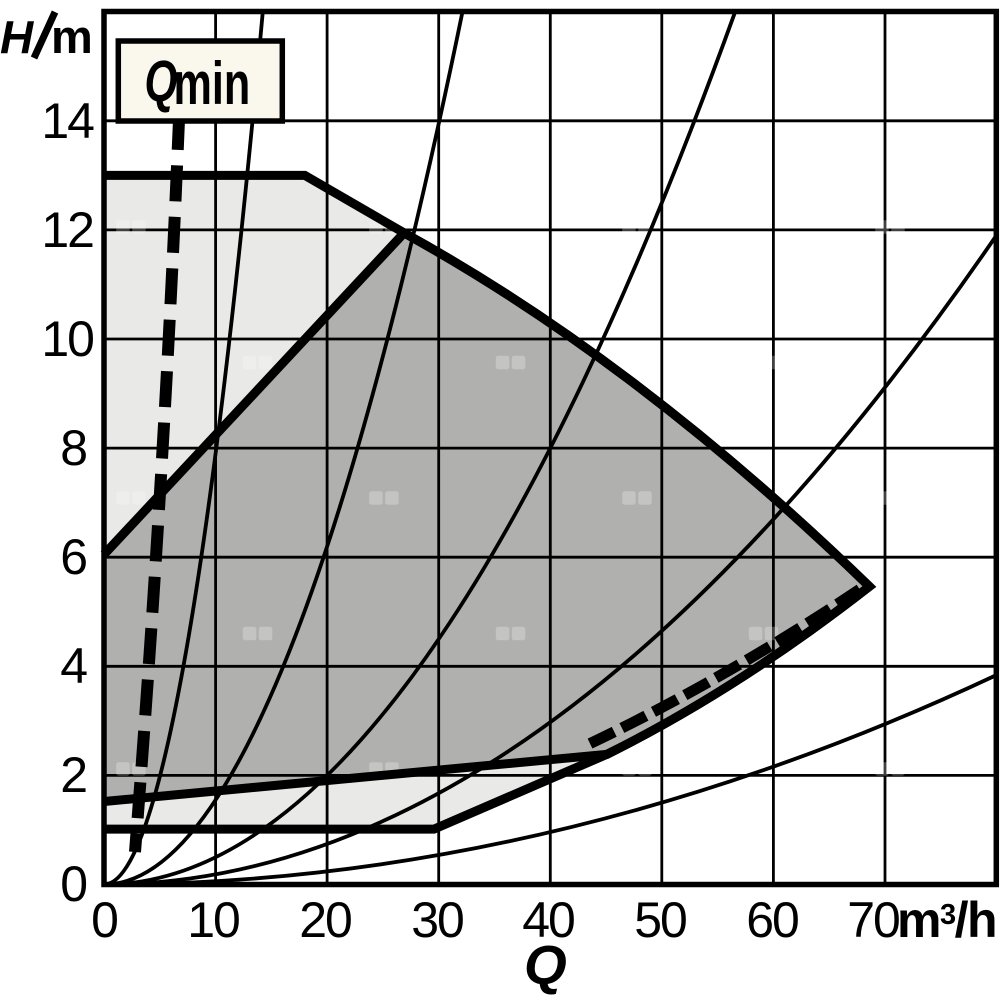 The image size is (1000, 1000). I want to click on svg-text: H, so click(17, 37).